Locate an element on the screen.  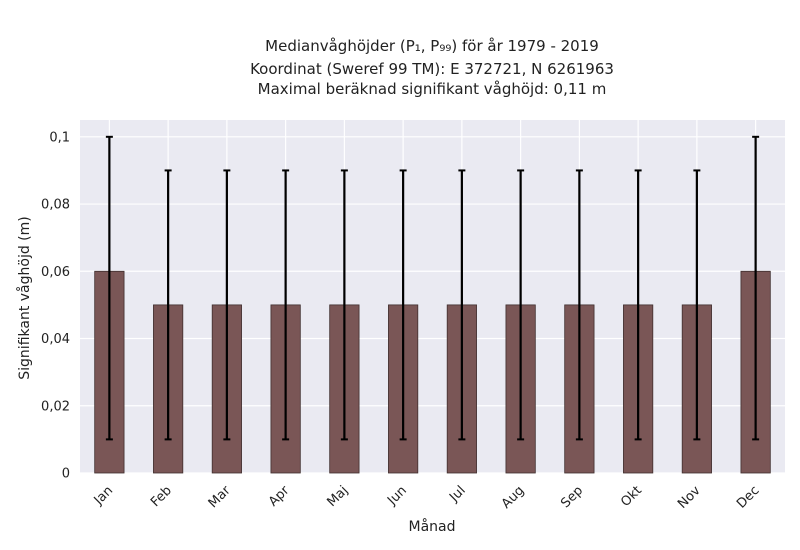
x-tick-label: Dec is located at coordinates (748, 497).